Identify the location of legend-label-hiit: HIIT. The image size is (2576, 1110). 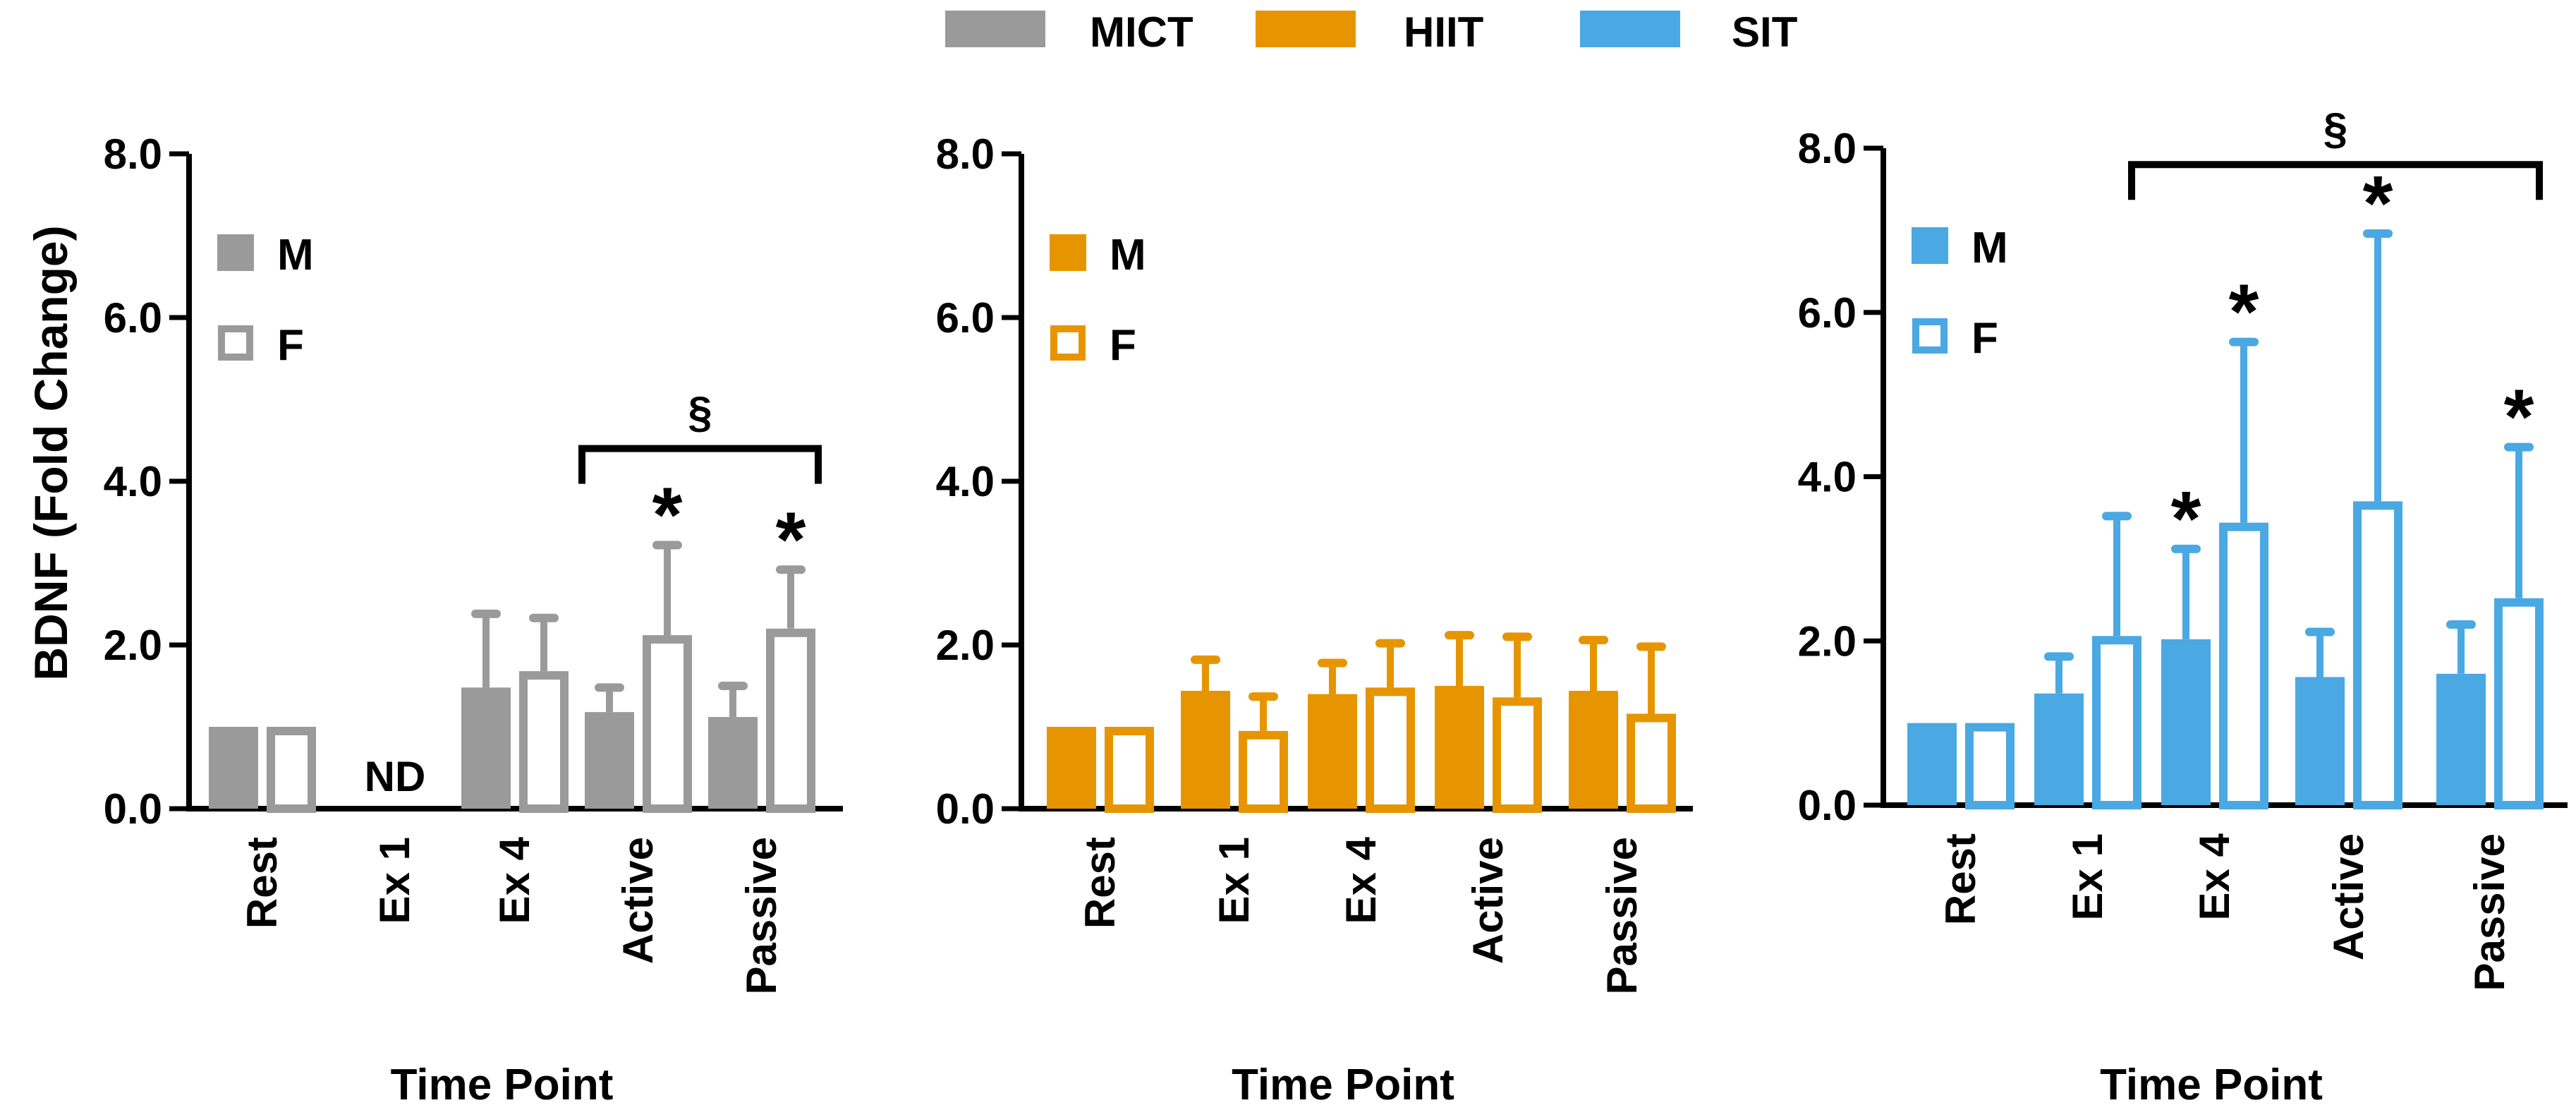
(1443, 32).